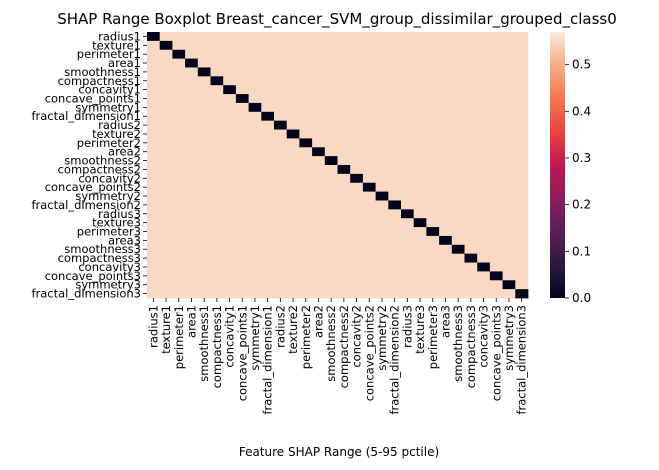  What do you see at coordinates (99, 81) in the screenshot?
I see `y-tick-label: compactness1` at bounding box center [99, 81].